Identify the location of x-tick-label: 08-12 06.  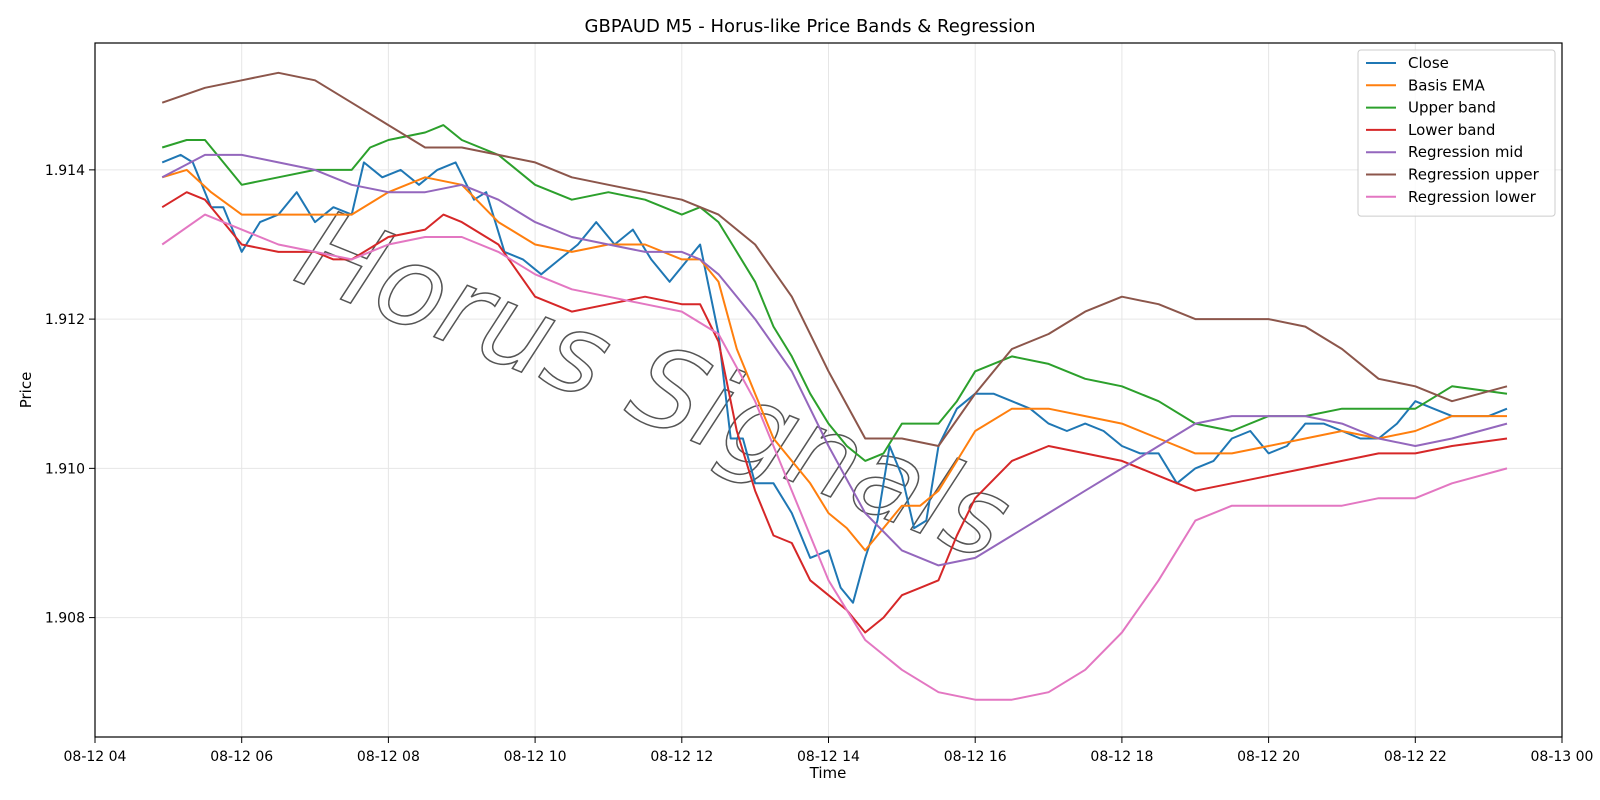
(241, 757).